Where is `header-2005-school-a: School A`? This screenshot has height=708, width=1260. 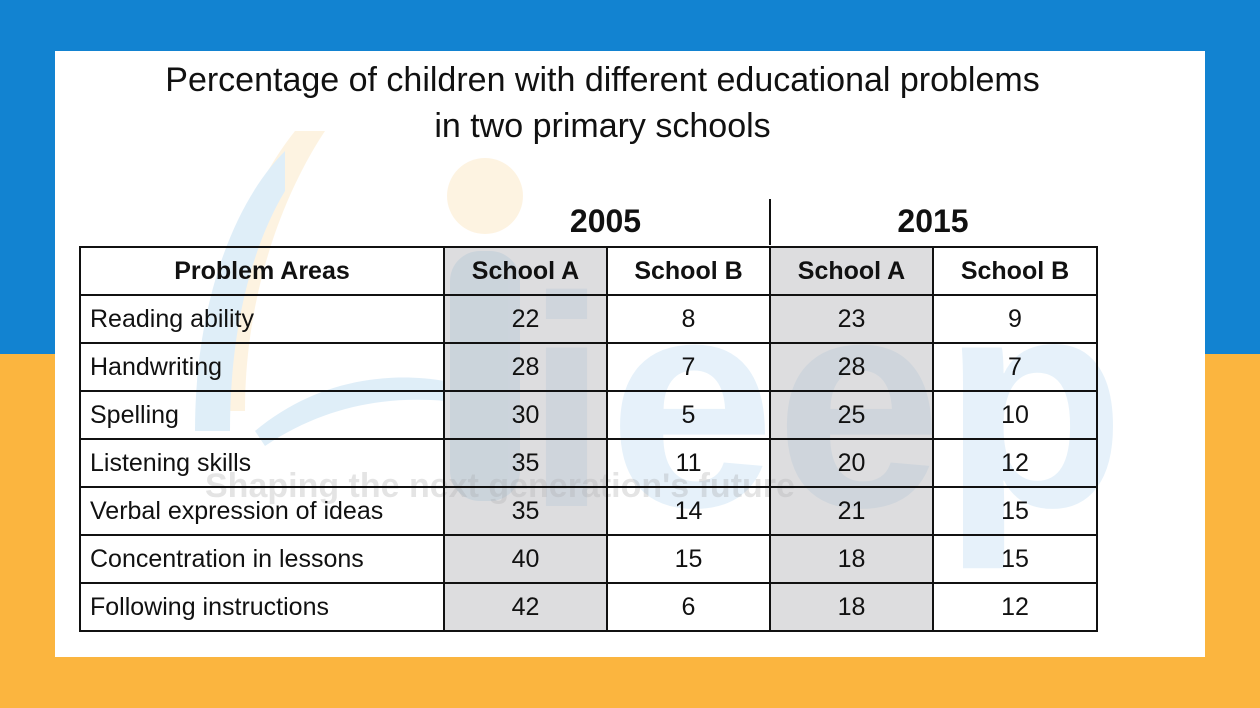
header-2005-school-a: School A is located at coordinates (525, 271).